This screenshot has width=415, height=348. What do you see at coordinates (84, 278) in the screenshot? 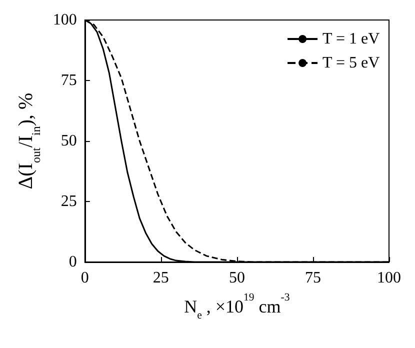
I see `x-tick-label: 0` at bounding box center [84, 278].